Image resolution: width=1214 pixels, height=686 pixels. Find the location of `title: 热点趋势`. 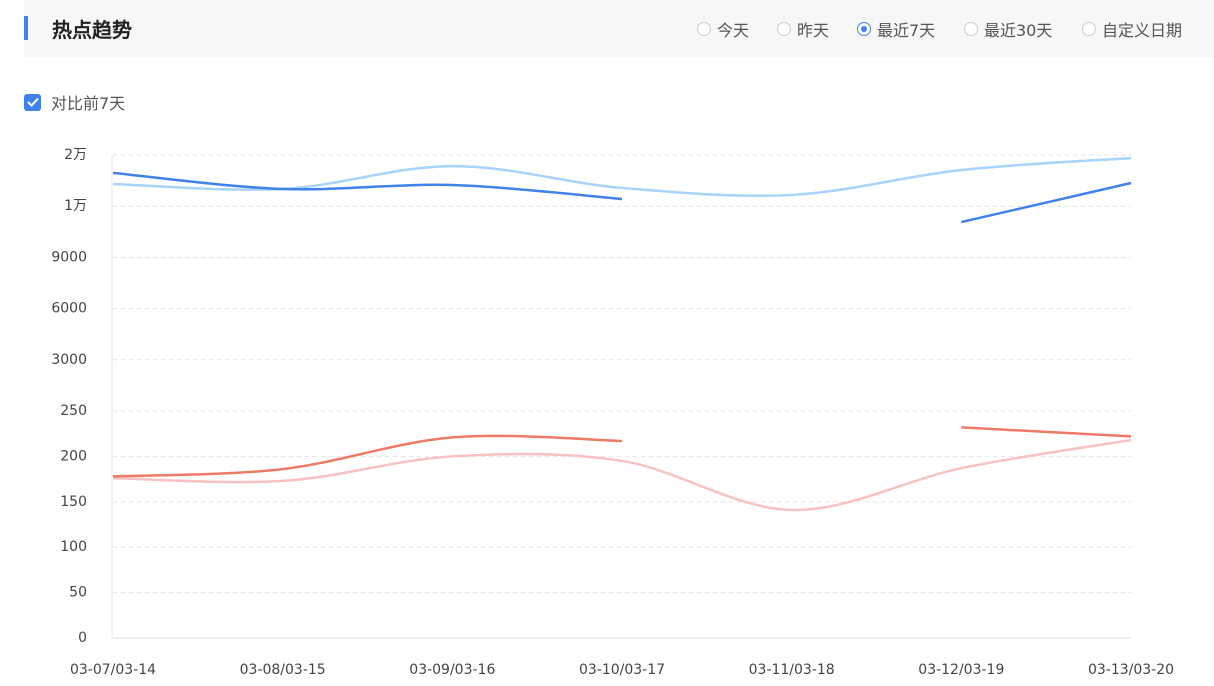

title: 热点趋势 is located at coordinates (92, 30).